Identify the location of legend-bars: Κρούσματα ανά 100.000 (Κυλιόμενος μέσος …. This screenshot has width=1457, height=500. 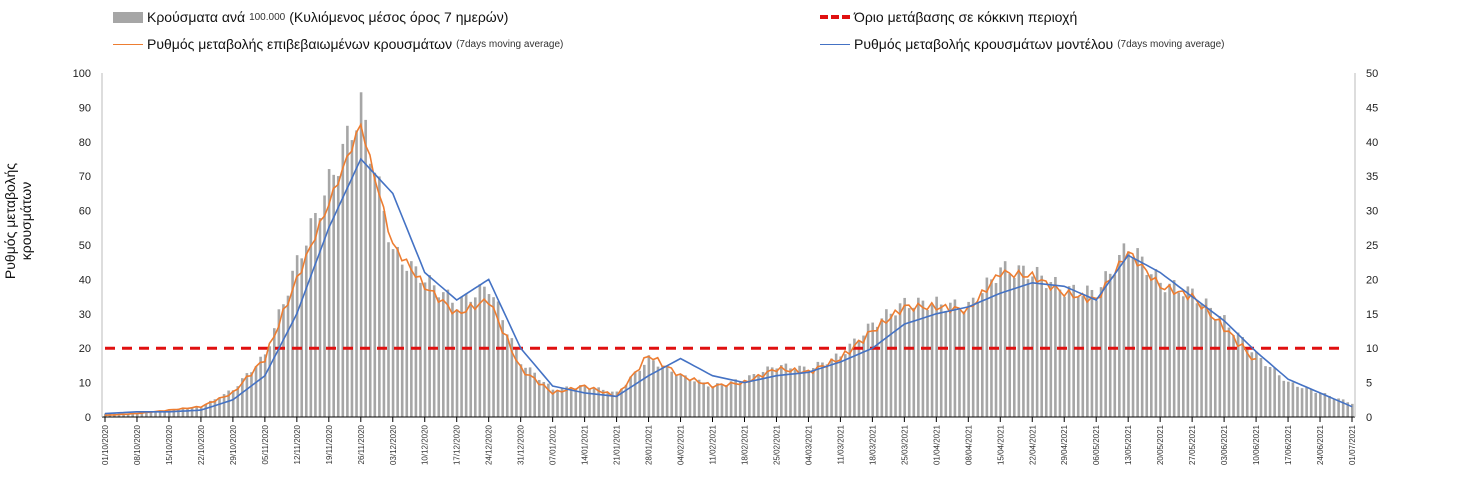
(310, 17).